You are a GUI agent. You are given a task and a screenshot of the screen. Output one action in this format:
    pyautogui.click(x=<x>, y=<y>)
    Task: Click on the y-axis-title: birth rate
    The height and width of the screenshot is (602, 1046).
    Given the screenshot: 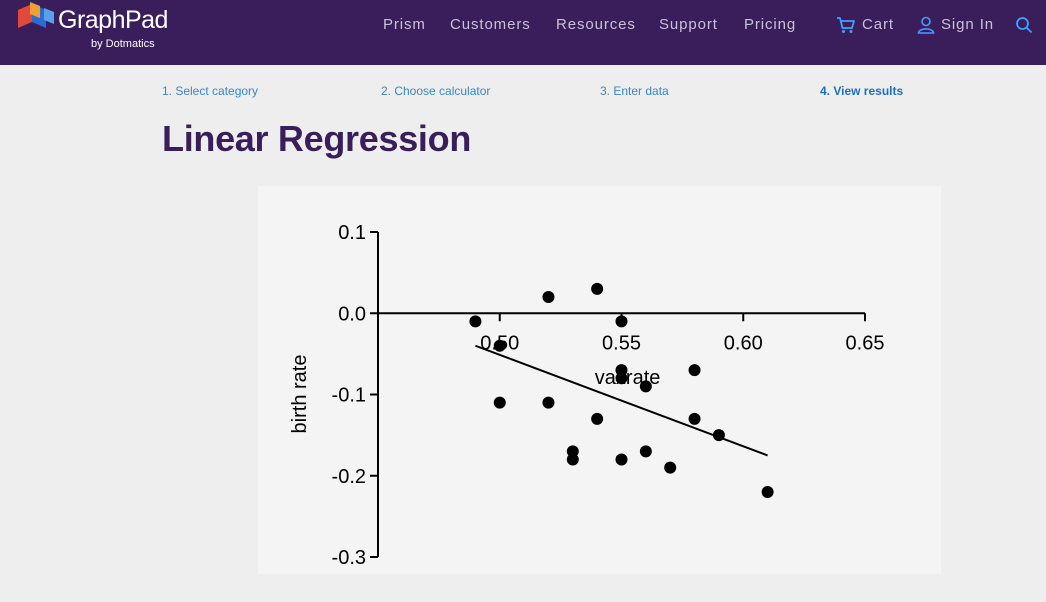 What is the action you would take?
    pyautogui.click(x=300, y=394)
    